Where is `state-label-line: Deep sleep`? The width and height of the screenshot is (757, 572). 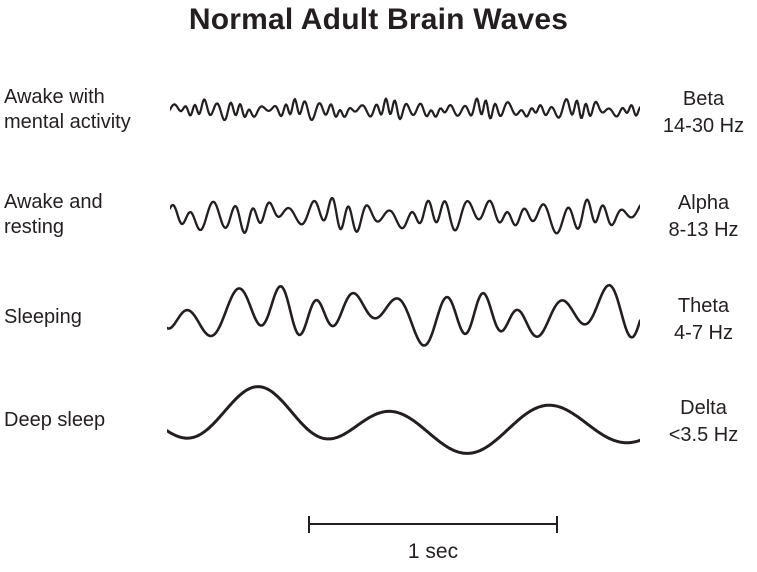 state-label-line: Deep sleep is located at coordinates (55, 420).